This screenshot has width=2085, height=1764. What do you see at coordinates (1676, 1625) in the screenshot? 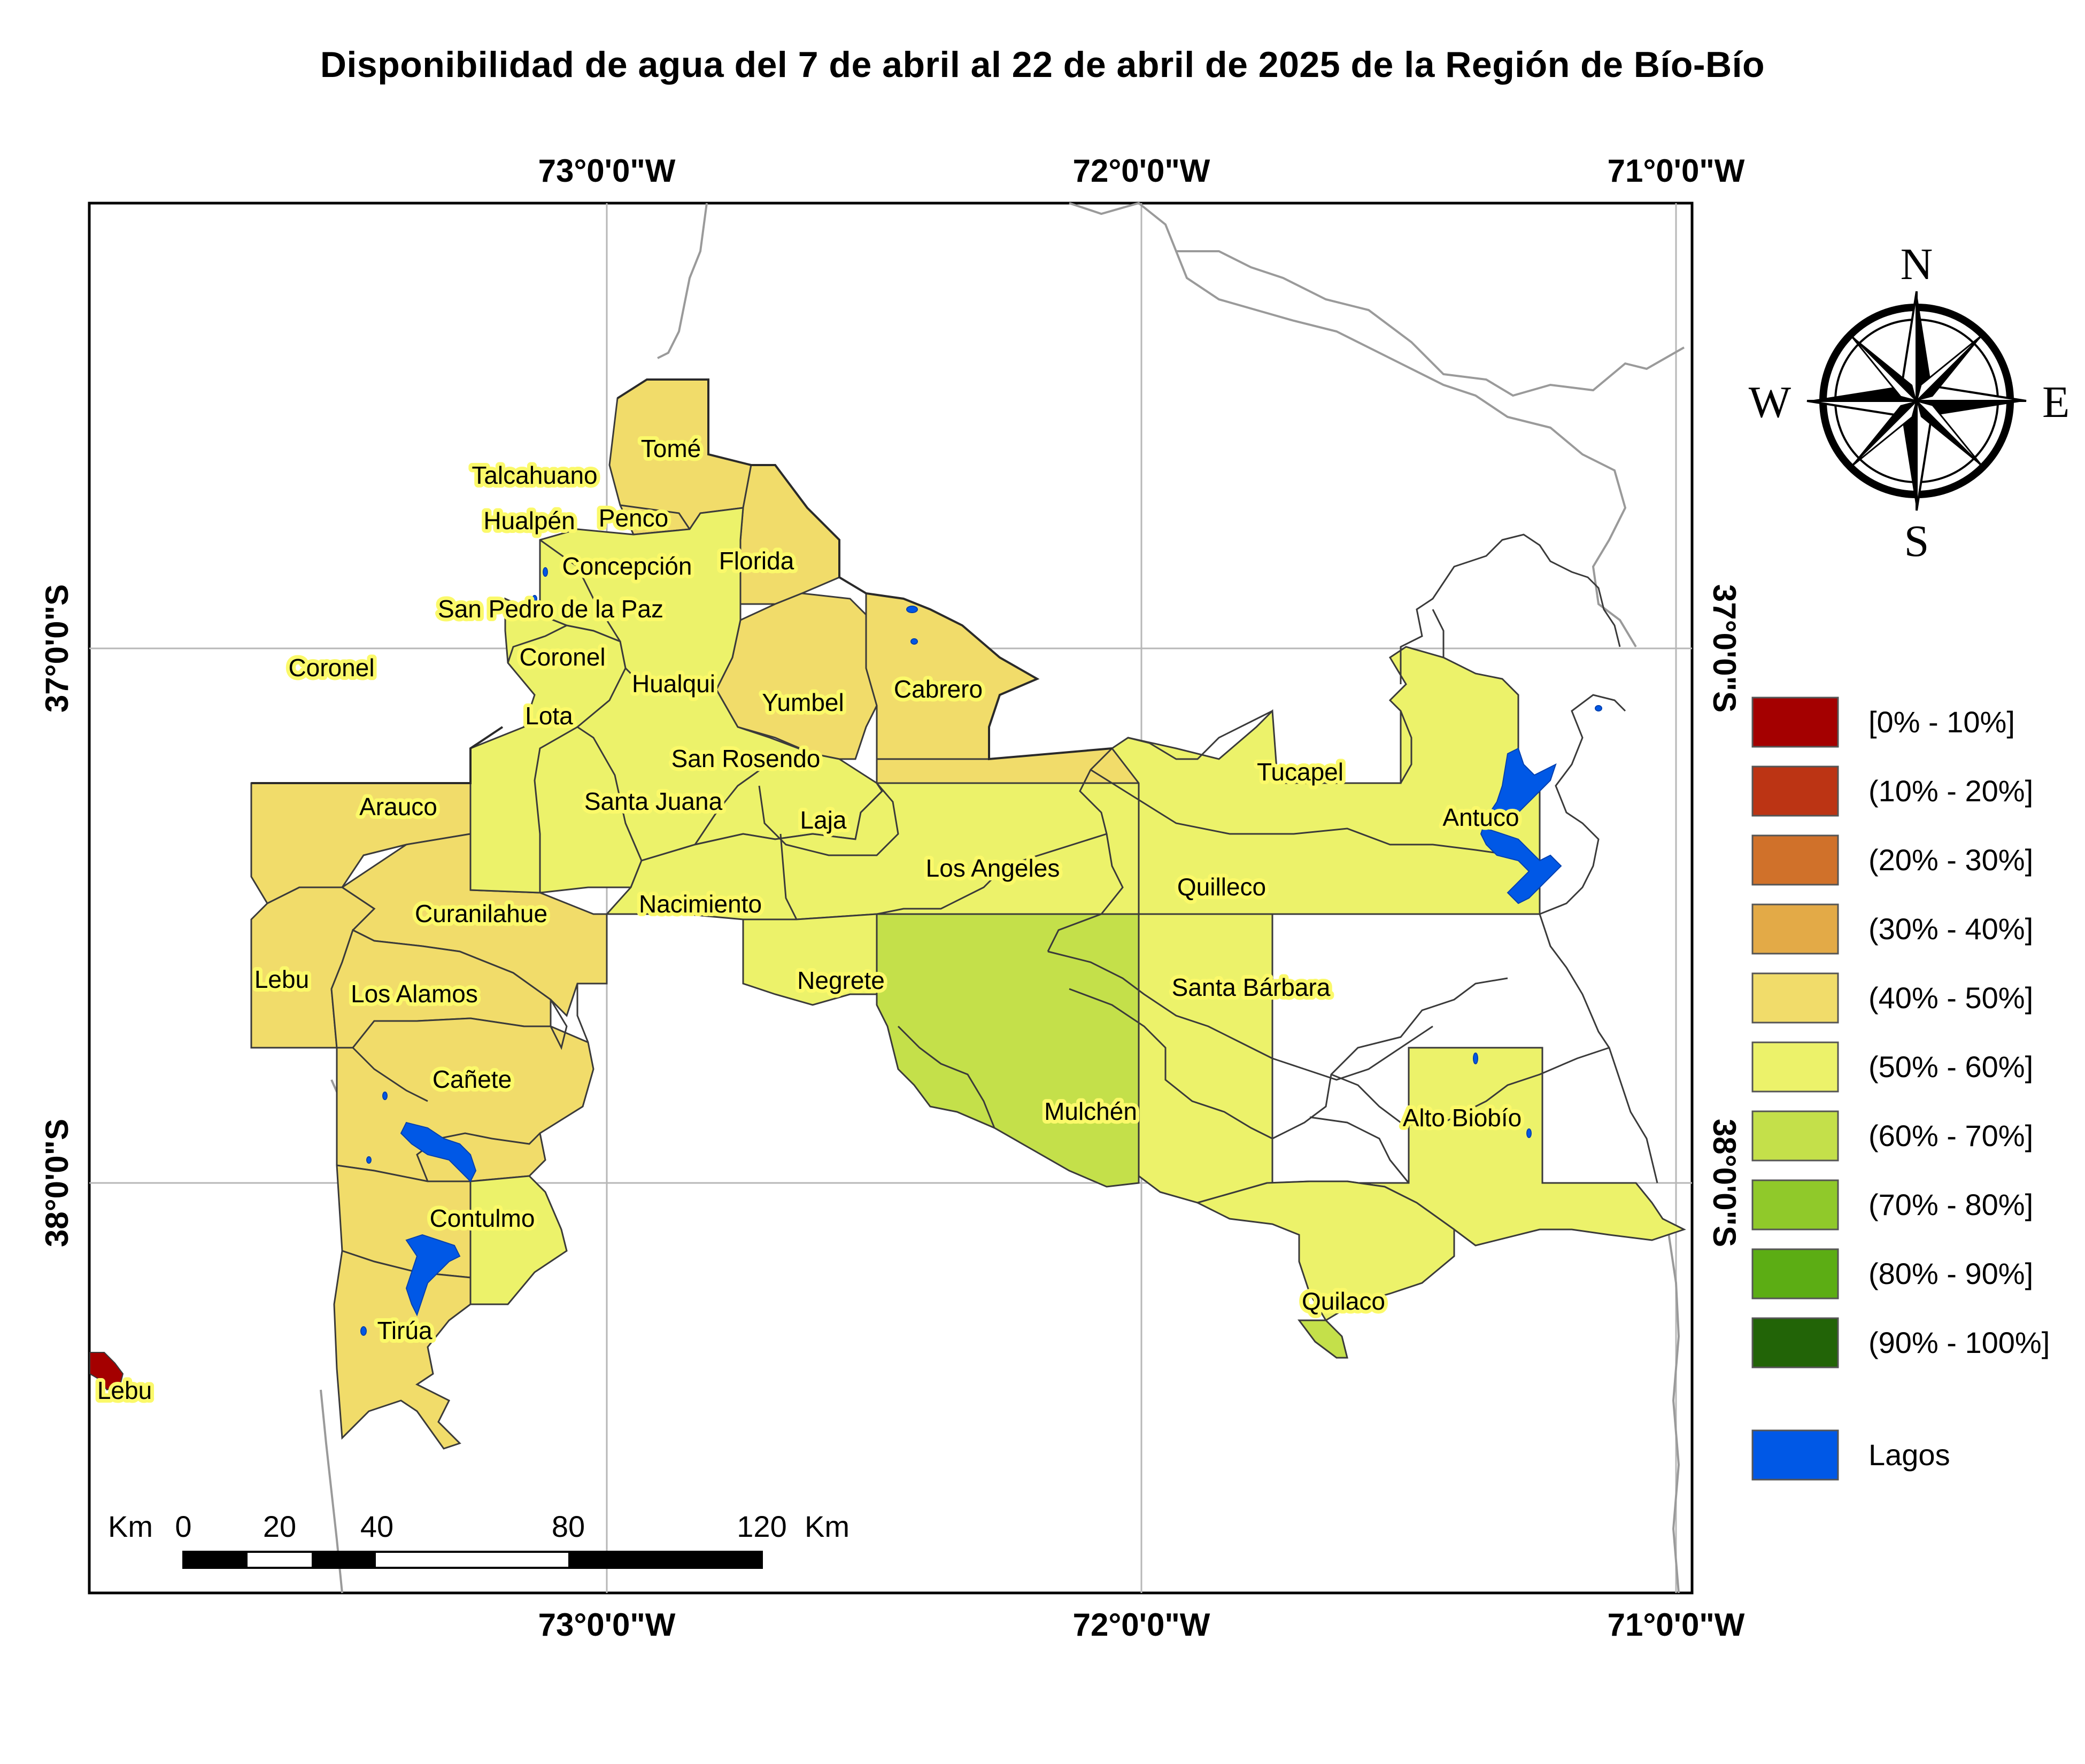
I see `bottom-label-71w: 71°0'0"W` at bounding box center [1676, 1625].